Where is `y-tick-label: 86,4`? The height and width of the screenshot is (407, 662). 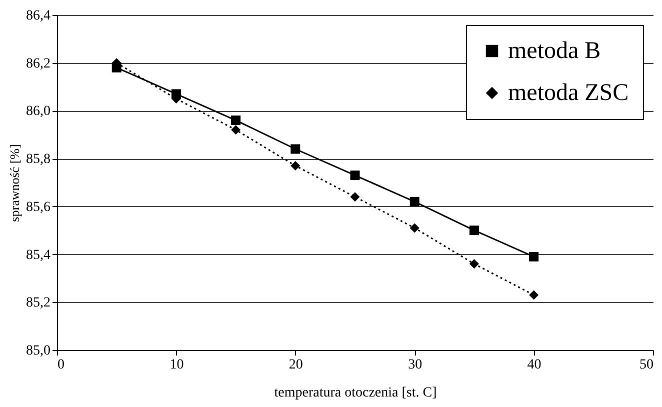 y-tick-label: 86,4 is located at coordinates (38, 16).